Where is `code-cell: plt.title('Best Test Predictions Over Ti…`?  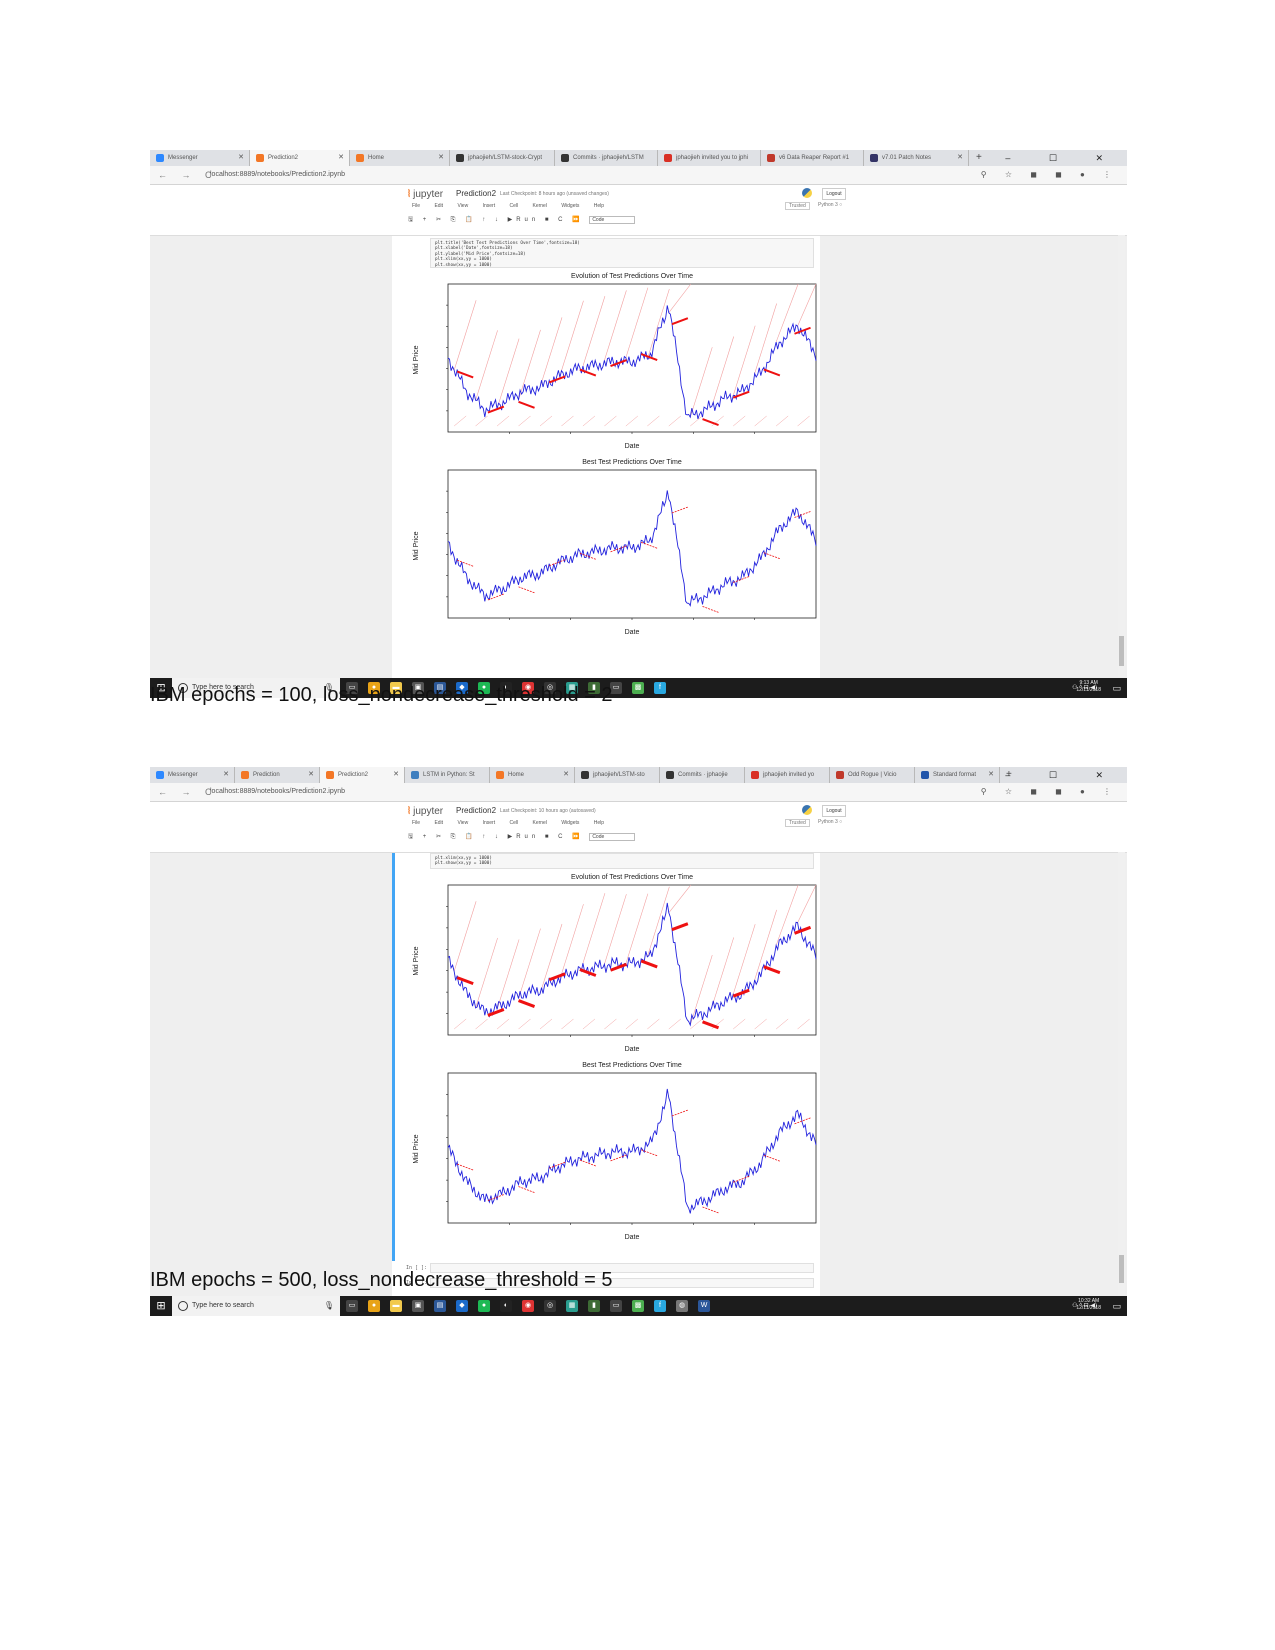 code-cell: plt.title('Best Test Predictions Over Ti… is located at coordinates (622, 253).